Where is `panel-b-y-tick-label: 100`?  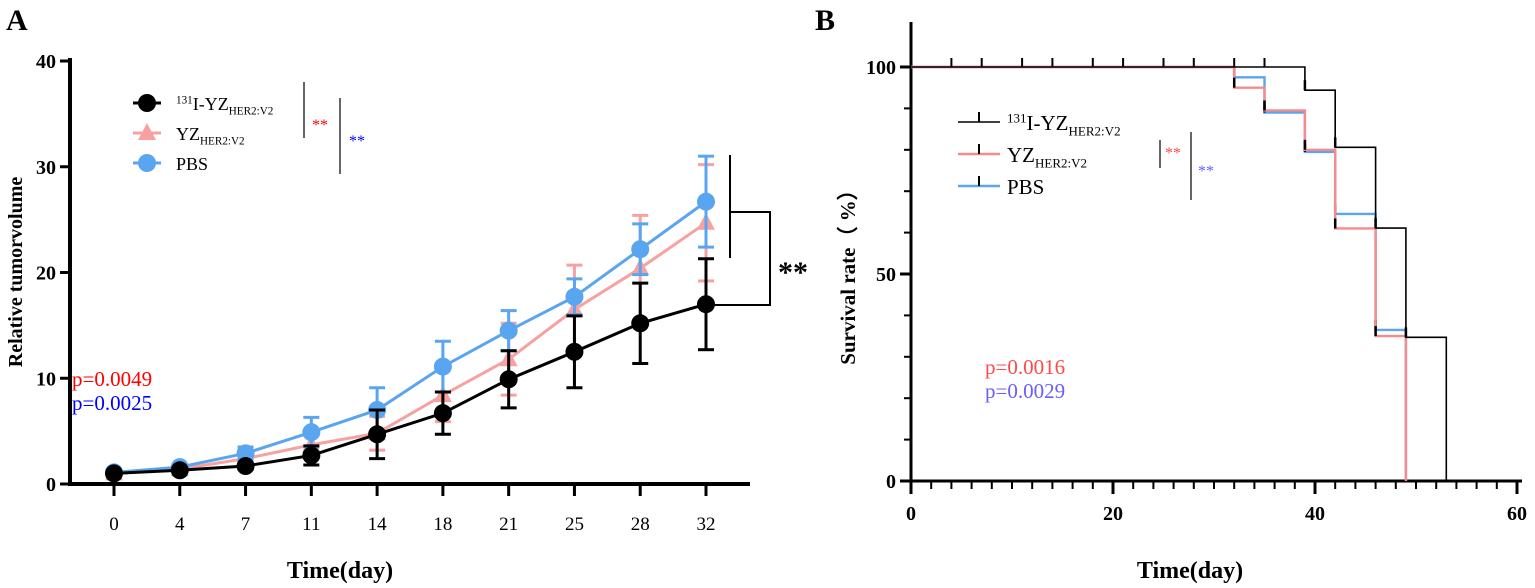
panel-b-y-tick-label: 100 is located at coordinates (881, 68).